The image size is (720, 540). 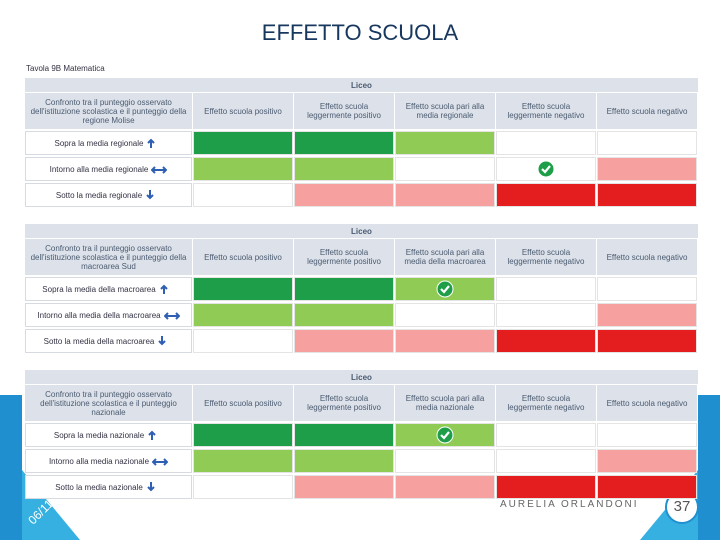 What do you see at coordinates (99, 169) in the screenshot?
I see `row-label-text: Intorno alla media regionale` at bounding box center [99, 169].